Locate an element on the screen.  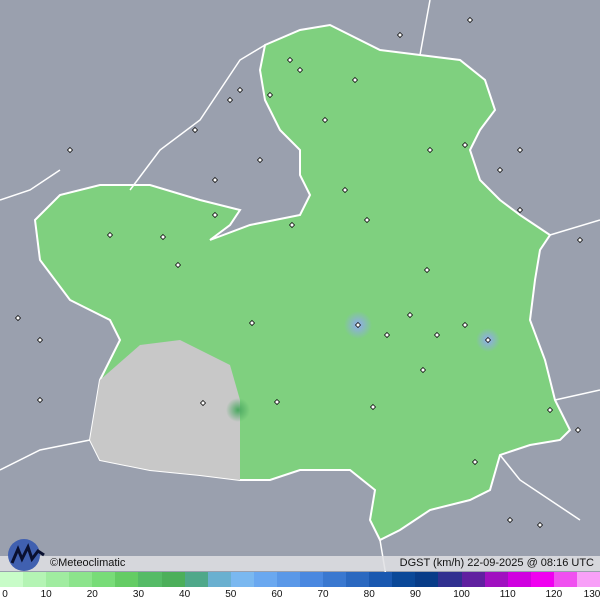
legend-tick-label: 30 is located at coordinates (138, 594).